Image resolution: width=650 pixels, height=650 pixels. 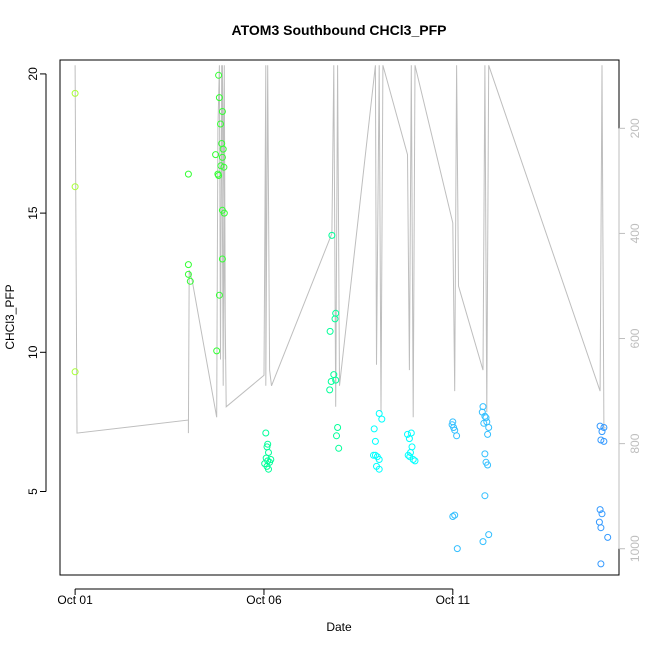 What do you see at coordinates (635, 443) in the screenshot?
I see `y2-tick-label: 800` at bounding box center [635, 443].